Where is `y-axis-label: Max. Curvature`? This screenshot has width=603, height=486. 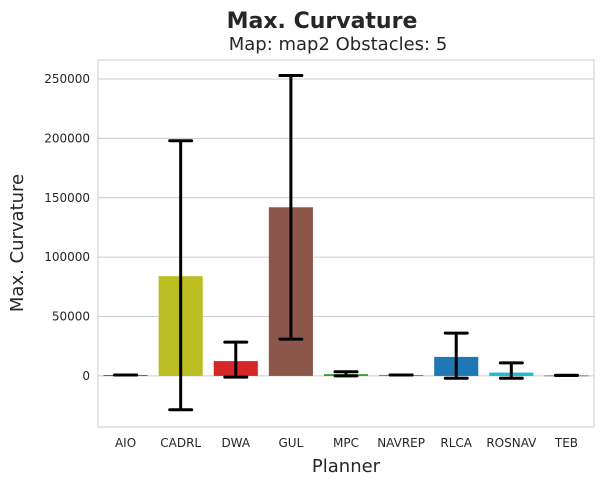
y-axis-label: Max. Curvature is located at coordinates (17, 243).